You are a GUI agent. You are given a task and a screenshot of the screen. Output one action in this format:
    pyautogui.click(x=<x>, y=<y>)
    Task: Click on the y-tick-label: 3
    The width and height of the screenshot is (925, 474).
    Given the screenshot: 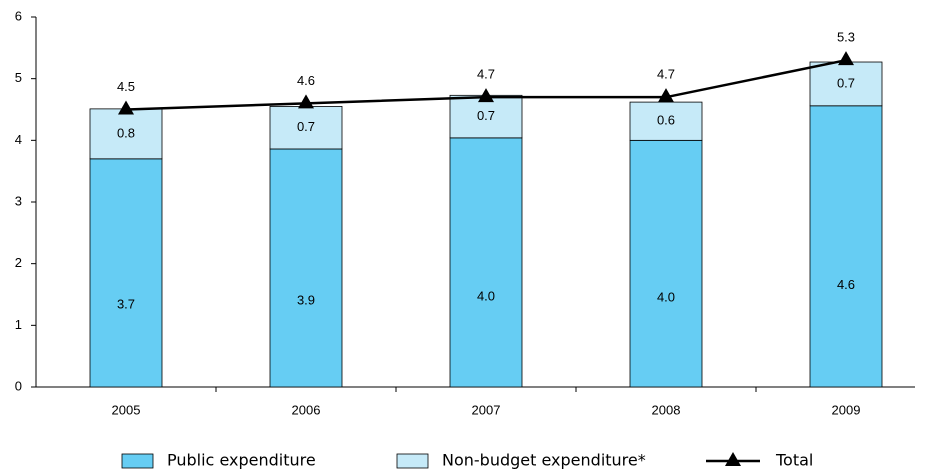 What is the action you would take?
    pyautogui.click(x=18, y=200)
    